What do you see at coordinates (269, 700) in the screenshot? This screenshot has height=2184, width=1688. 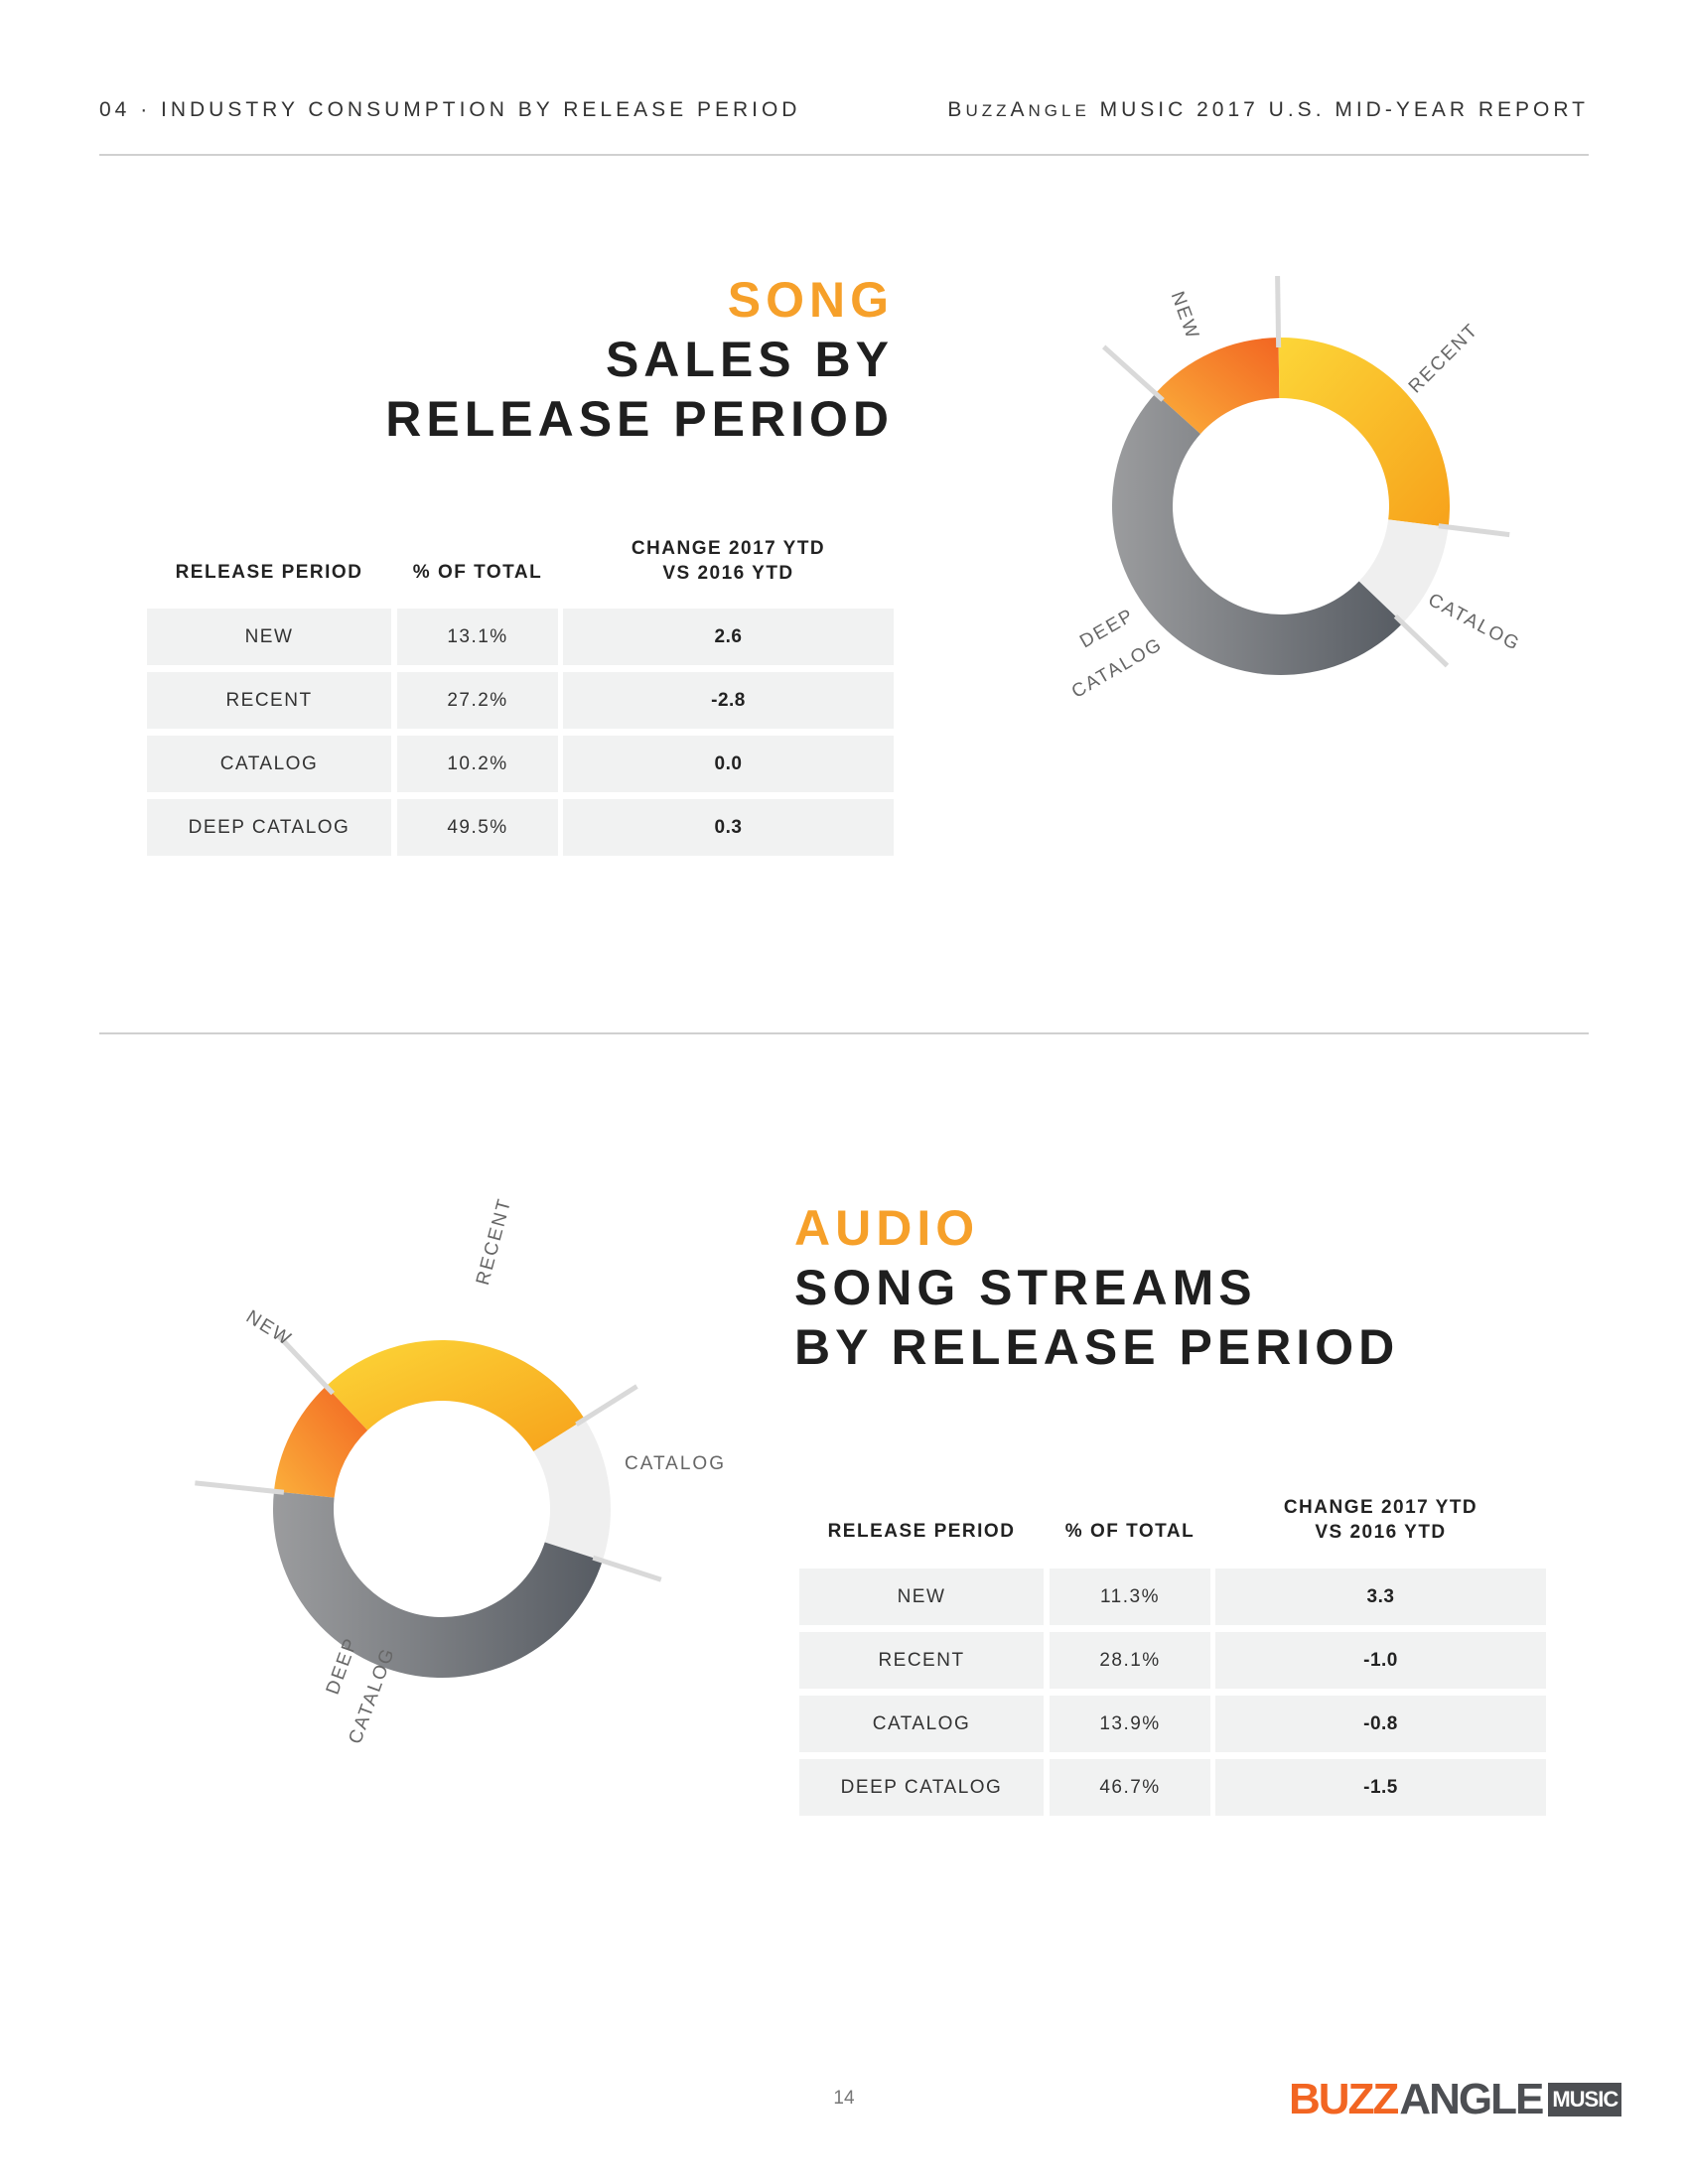 I see `table1-cell: RECENT` at bounding box center [269, 700].